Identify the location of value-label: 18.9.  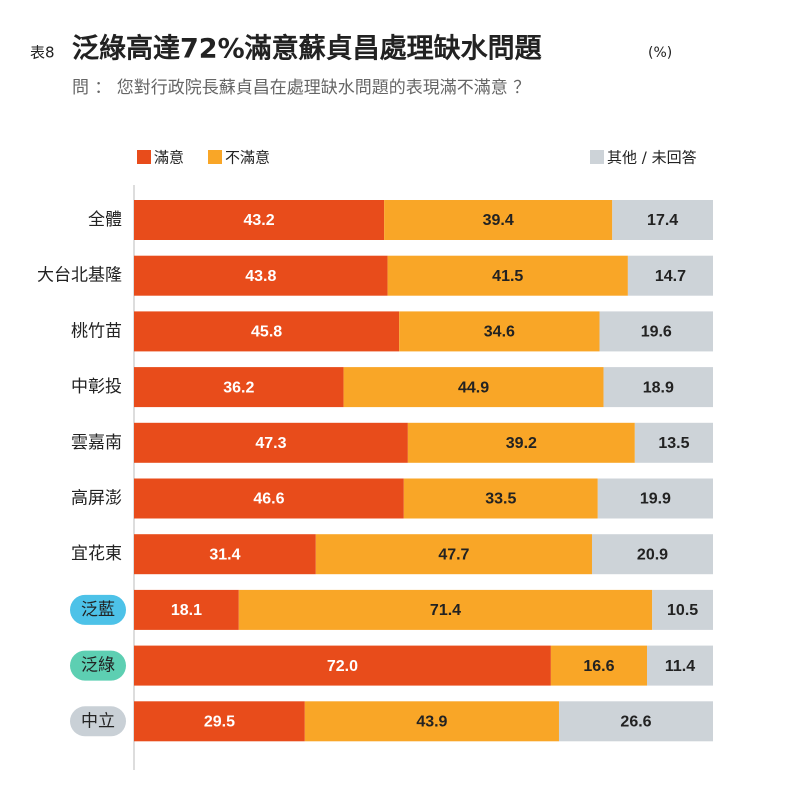
(658, 387).